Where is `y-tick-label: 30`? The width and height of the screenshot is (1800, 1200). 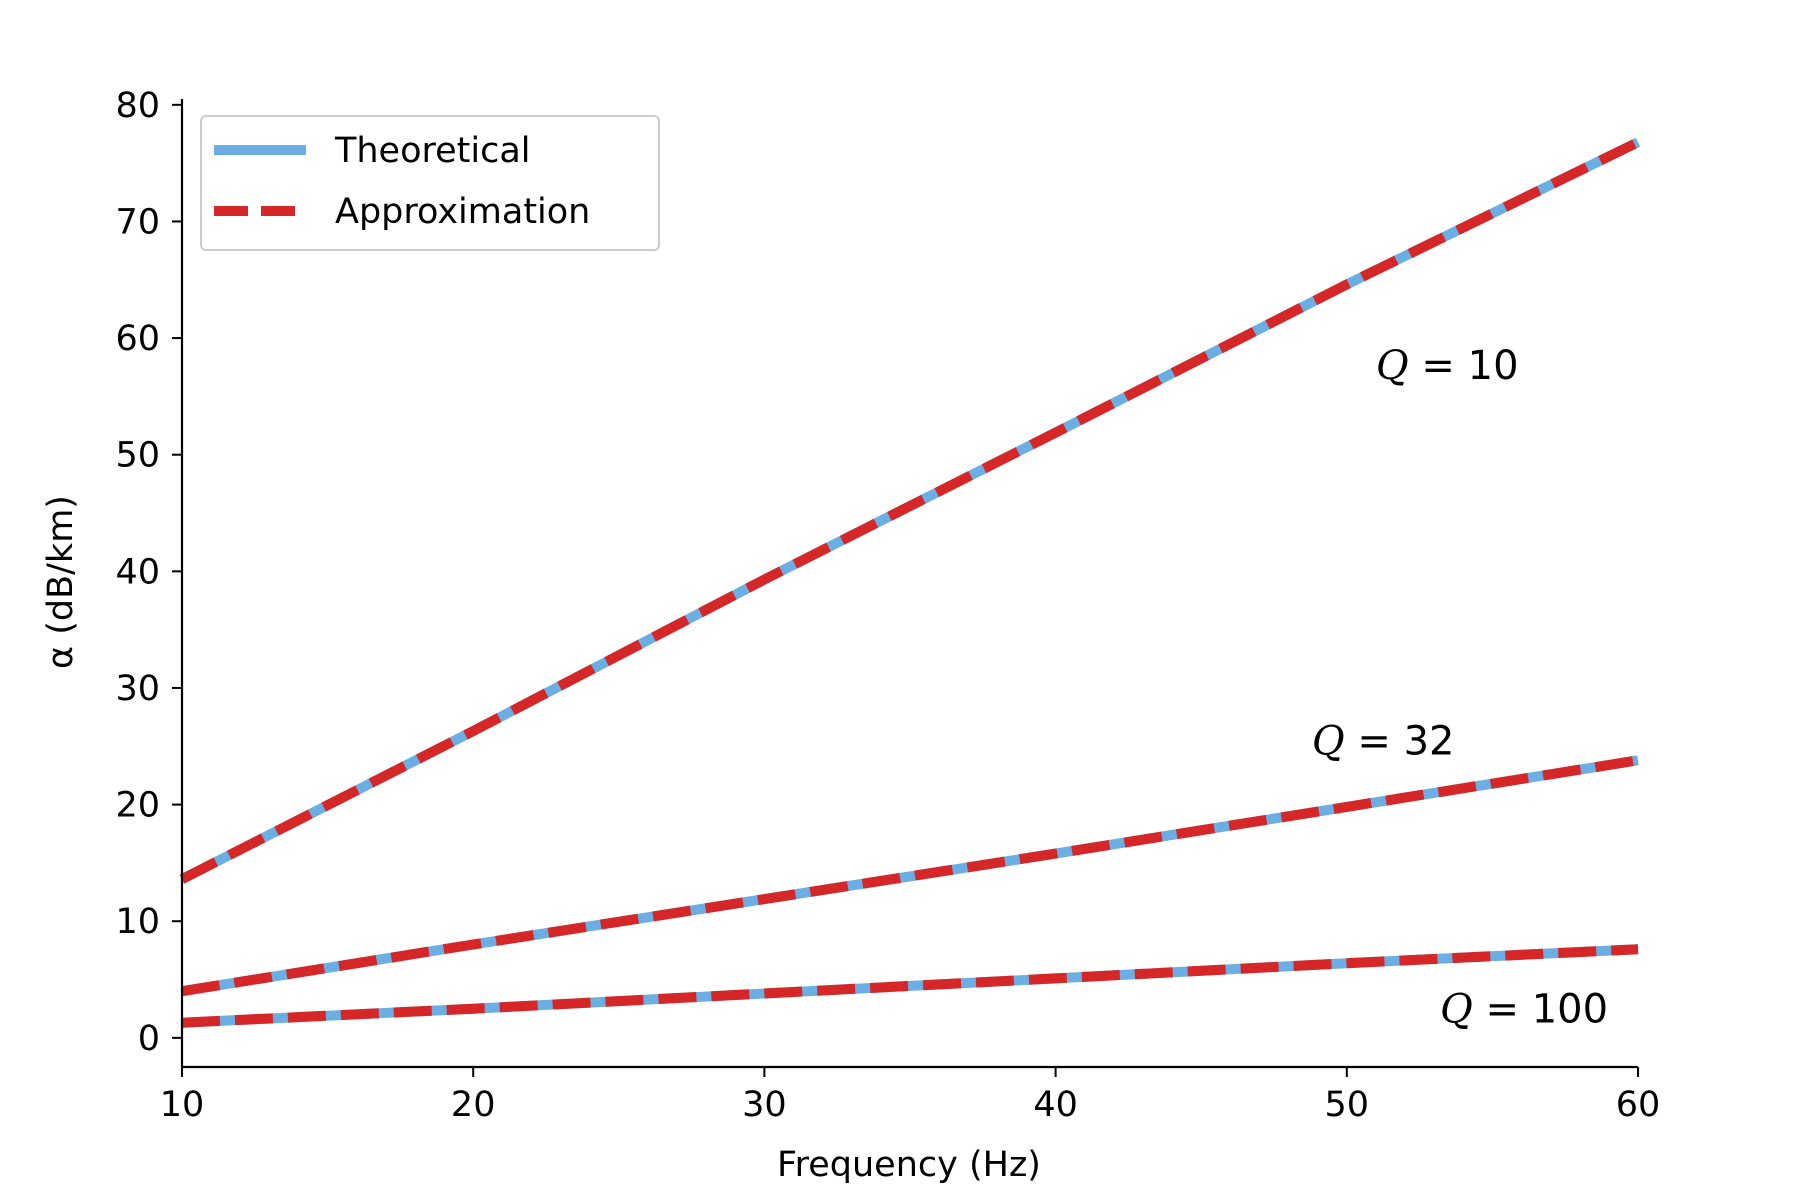
y-tick-label: 30 is located at coordinates (137, 689).